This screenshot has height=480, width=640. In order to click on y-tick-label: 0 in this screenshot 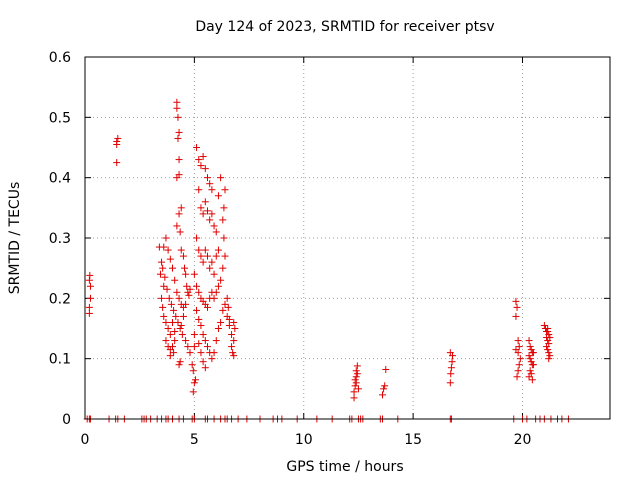, I will do `click(66, 420)`.